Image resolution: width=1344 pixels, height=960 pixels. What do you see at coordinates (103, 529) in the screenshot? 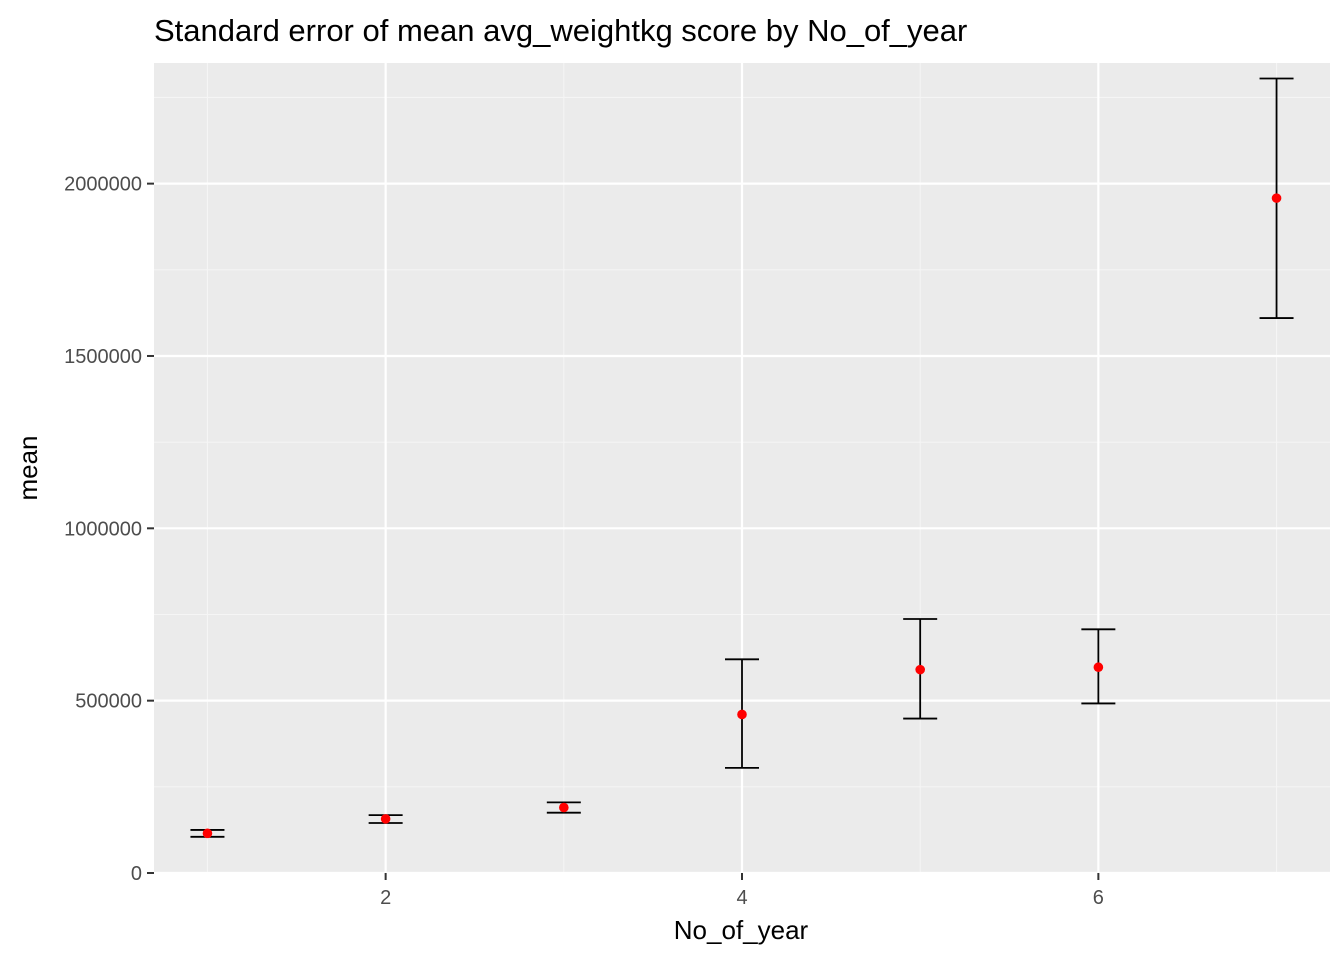
I see `y-tick-label: 1000000` at bounding box center [103, 529].